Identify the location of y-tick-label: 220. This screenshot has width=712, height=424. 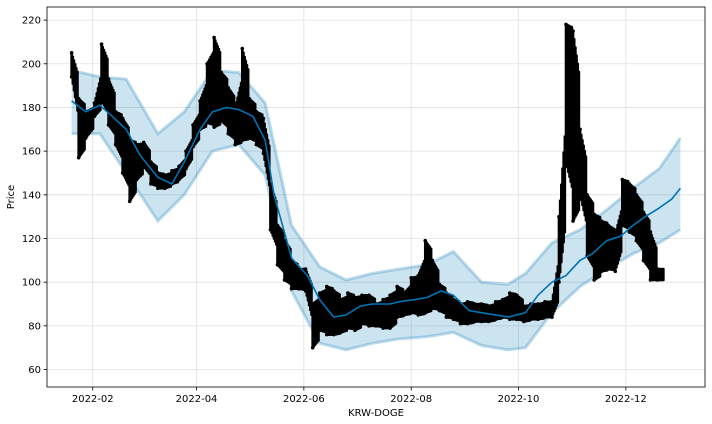
(31, 21).